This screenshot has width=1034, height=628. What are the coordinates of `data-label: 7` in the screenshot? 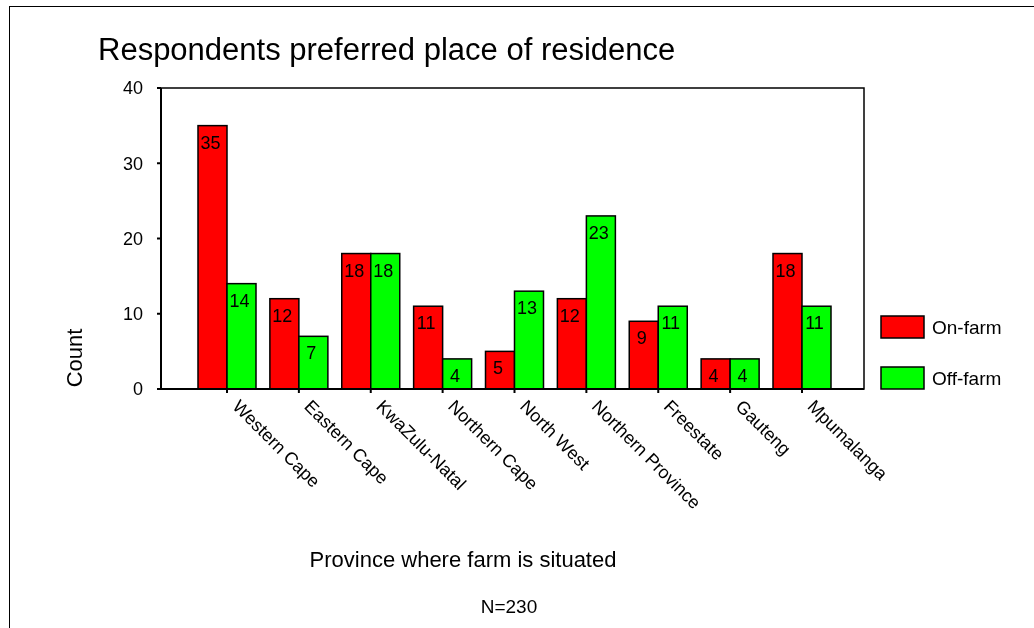 It's located at (311, 353).